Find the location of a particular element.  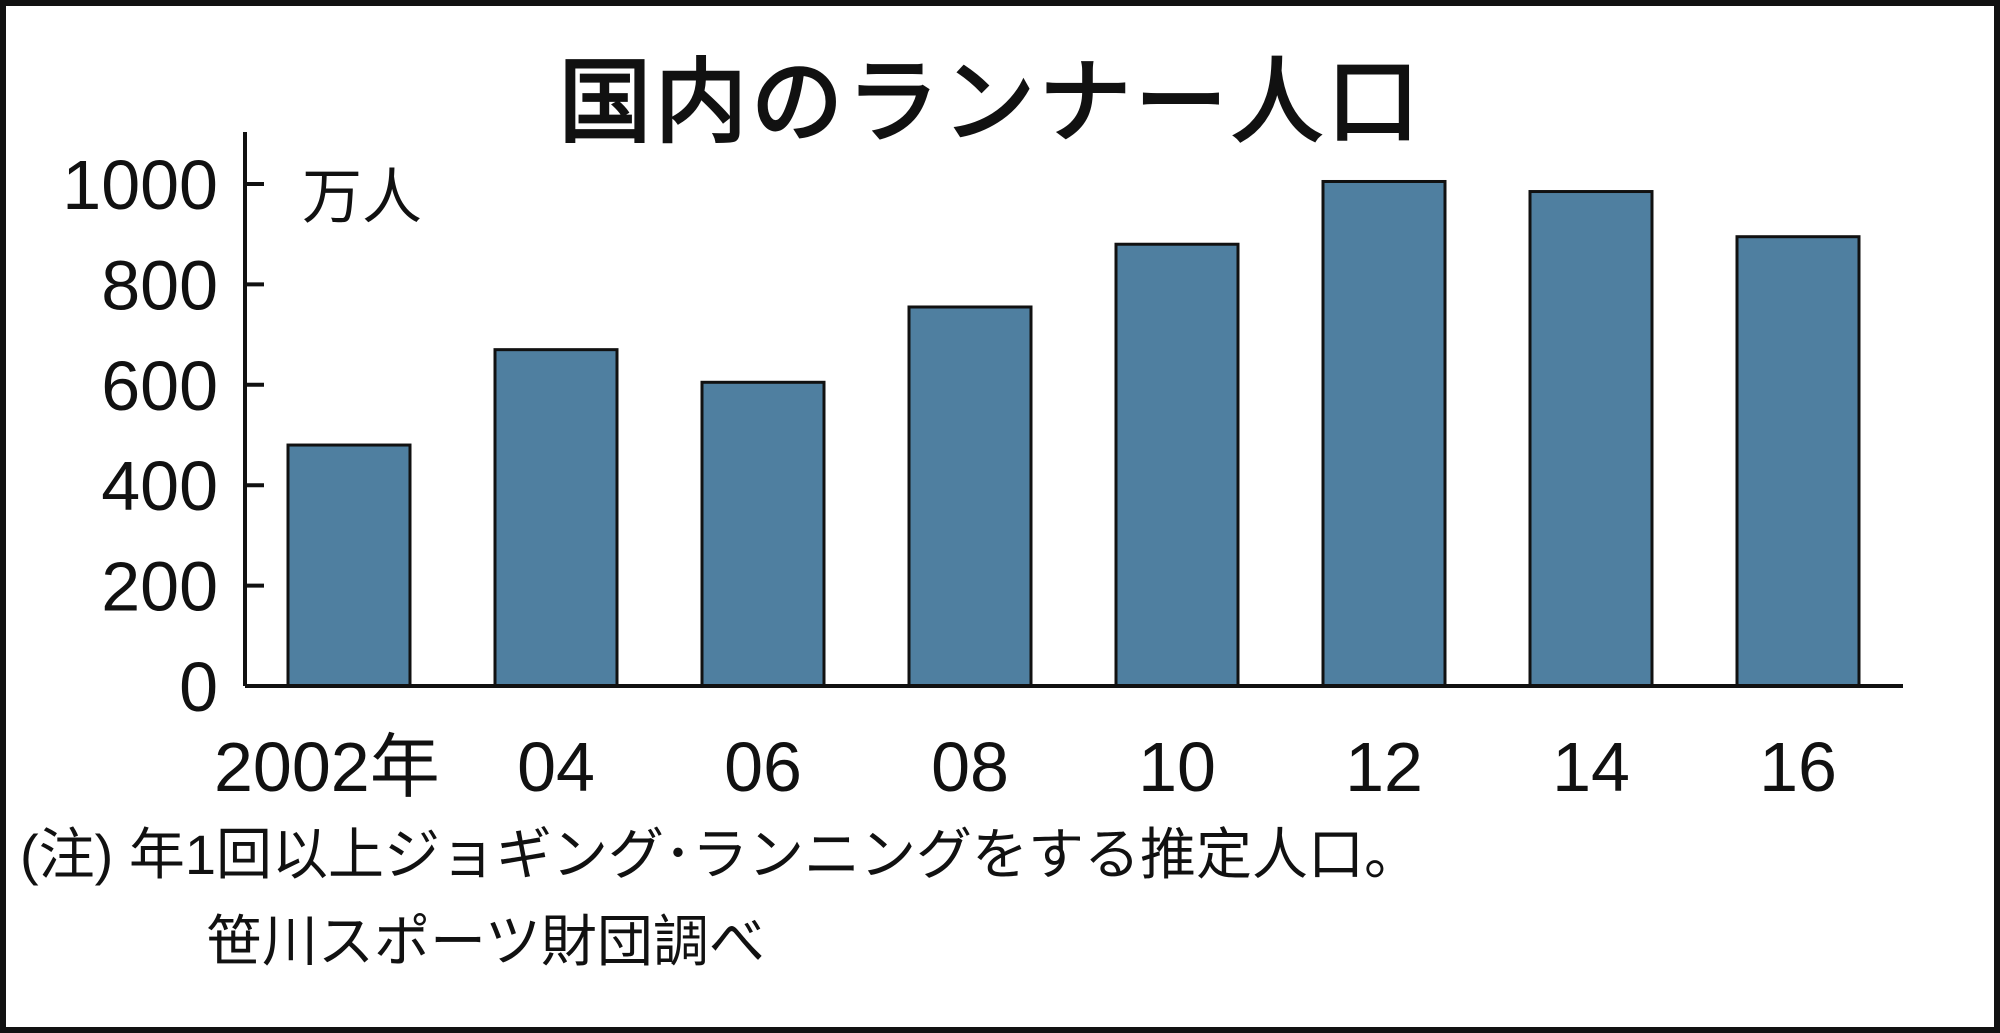

note-line-2: 笹川スポーツ財団調べ is located at coordinates (485, 941).